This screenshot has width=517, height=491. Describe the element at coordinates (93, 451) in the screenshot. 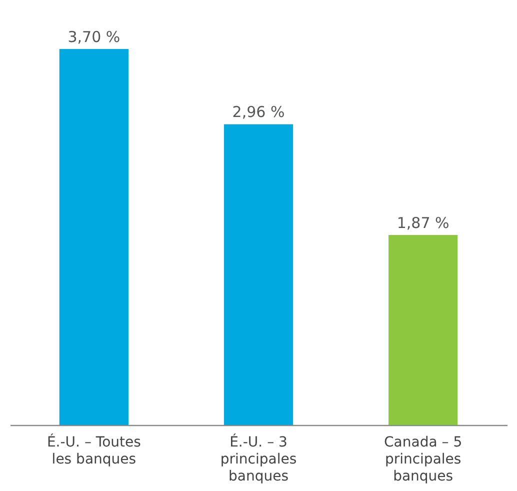

I see `x-tick-label: É.-U. – Toutes les banques` at that location.